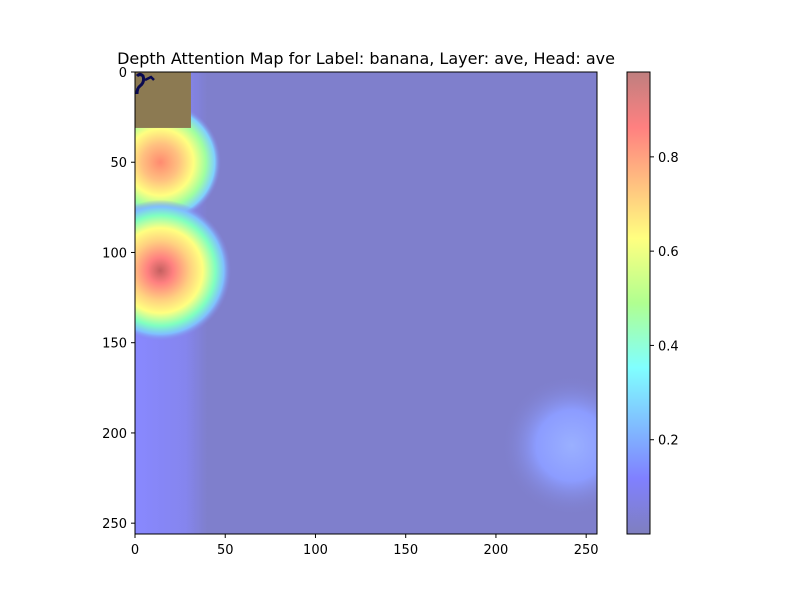 This screenshot has height=600, width=800. What do you see at coordinates (225, 550) in the screenshot?
I see `x-tick-label: 50` at bounding box center [225, 550].